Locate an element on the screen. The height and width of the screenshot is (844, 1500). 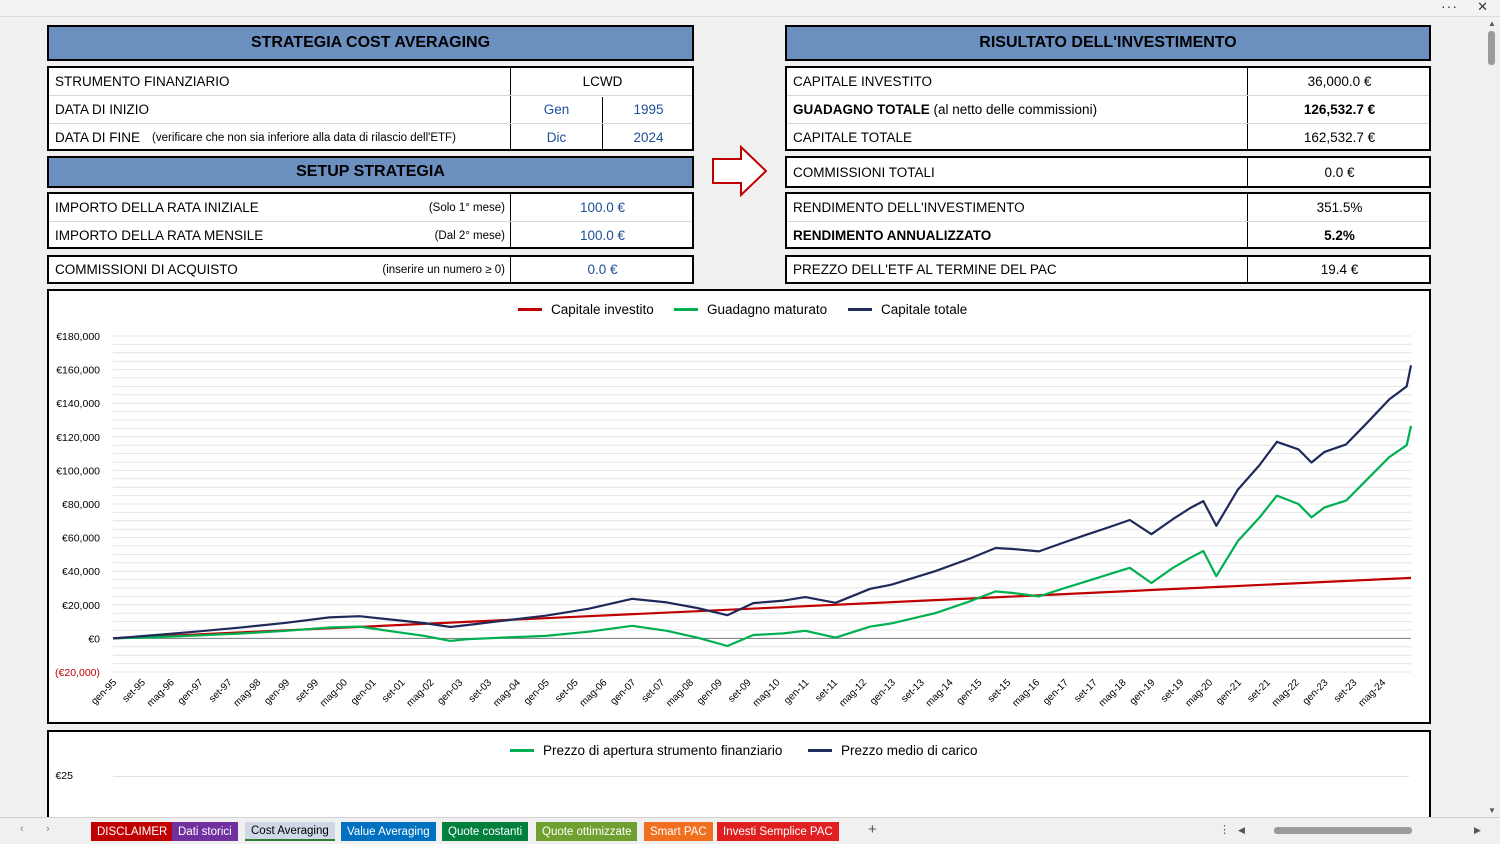
rata-iniziale-note: (Solo 1° mese) is located at coordinates (466, 207).